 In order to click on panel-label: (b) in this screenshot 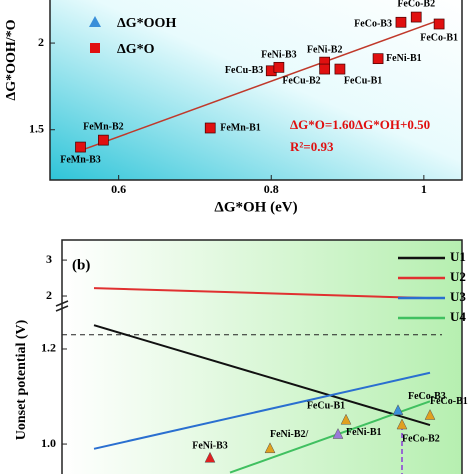, I will do `click(81, 265)`.